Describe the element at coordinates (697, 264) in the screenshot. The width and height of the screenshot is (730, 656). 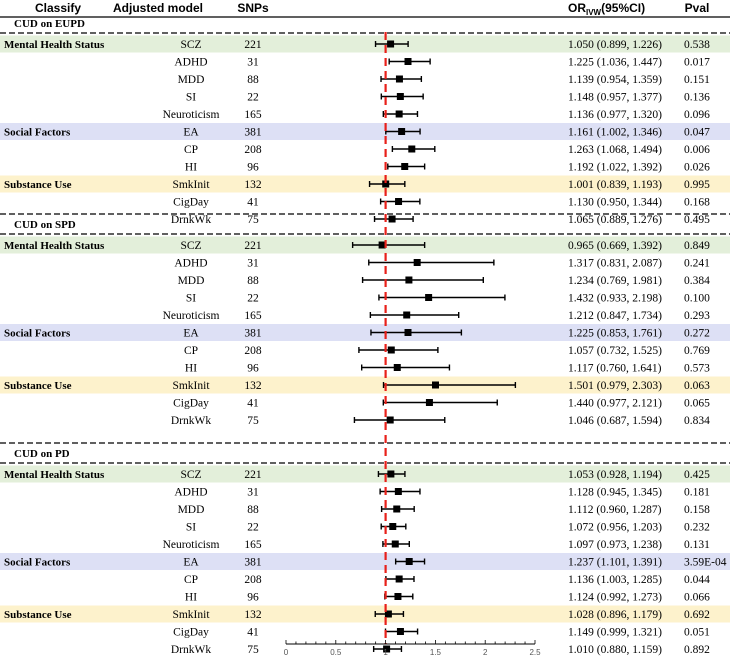
I see `row-pval: 0.241` at that location.